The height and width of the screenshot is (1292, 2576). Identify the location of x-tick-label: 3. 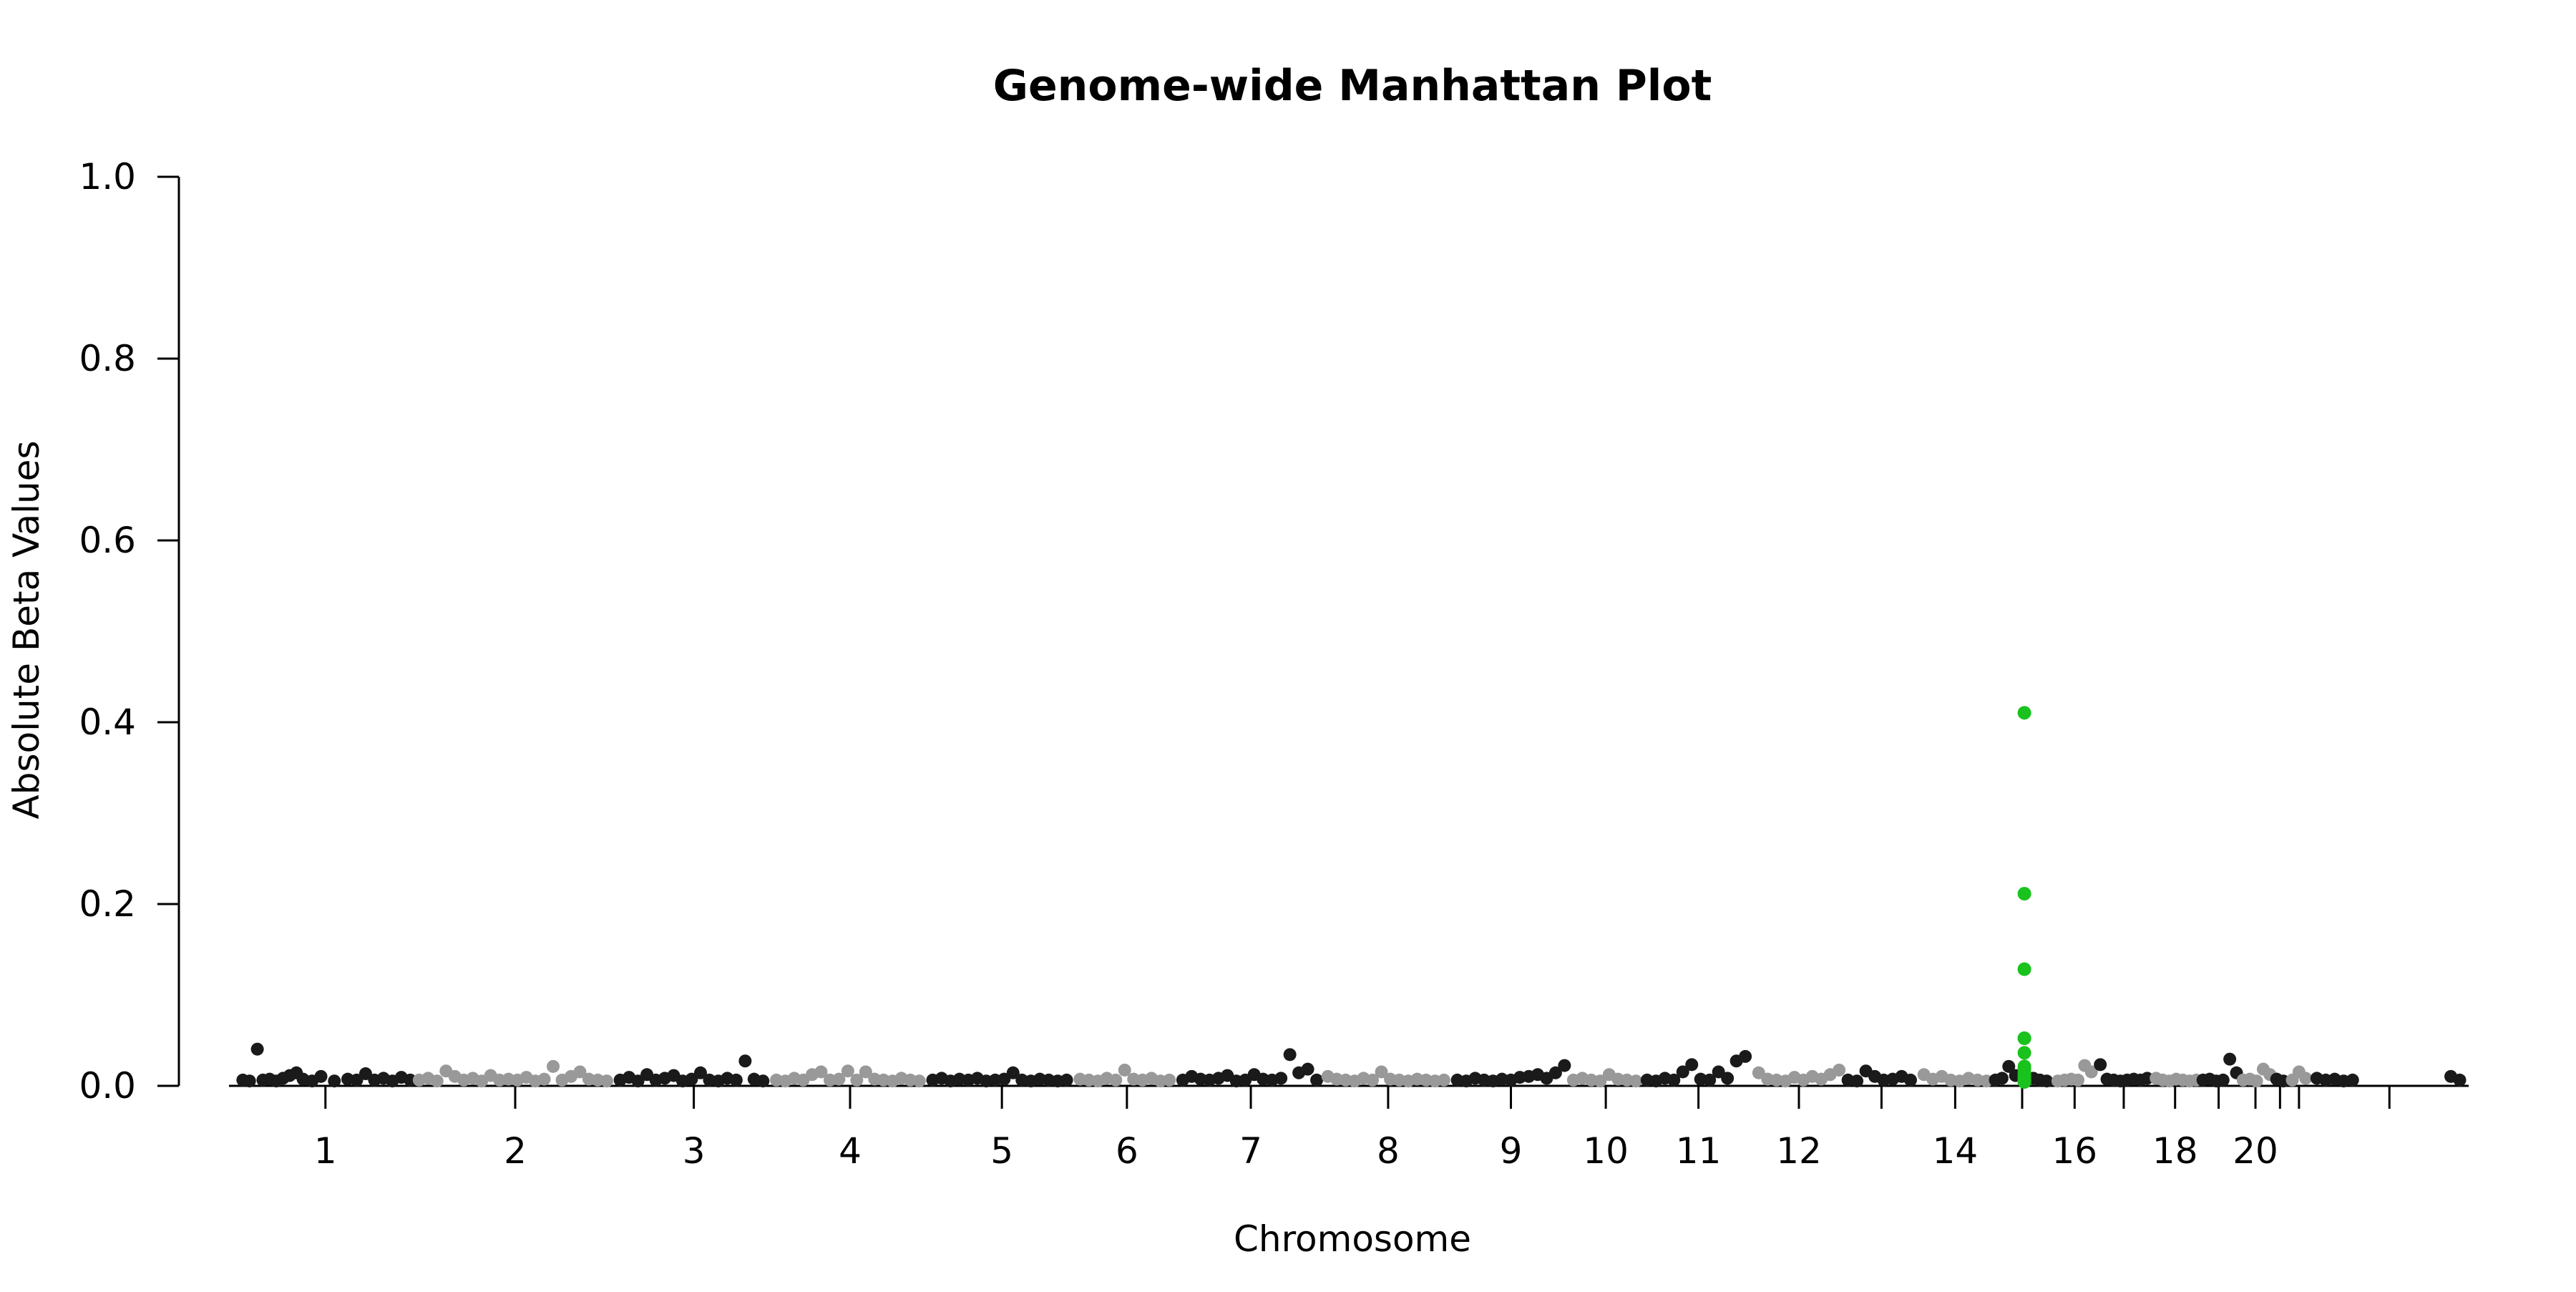
(694, 1151).